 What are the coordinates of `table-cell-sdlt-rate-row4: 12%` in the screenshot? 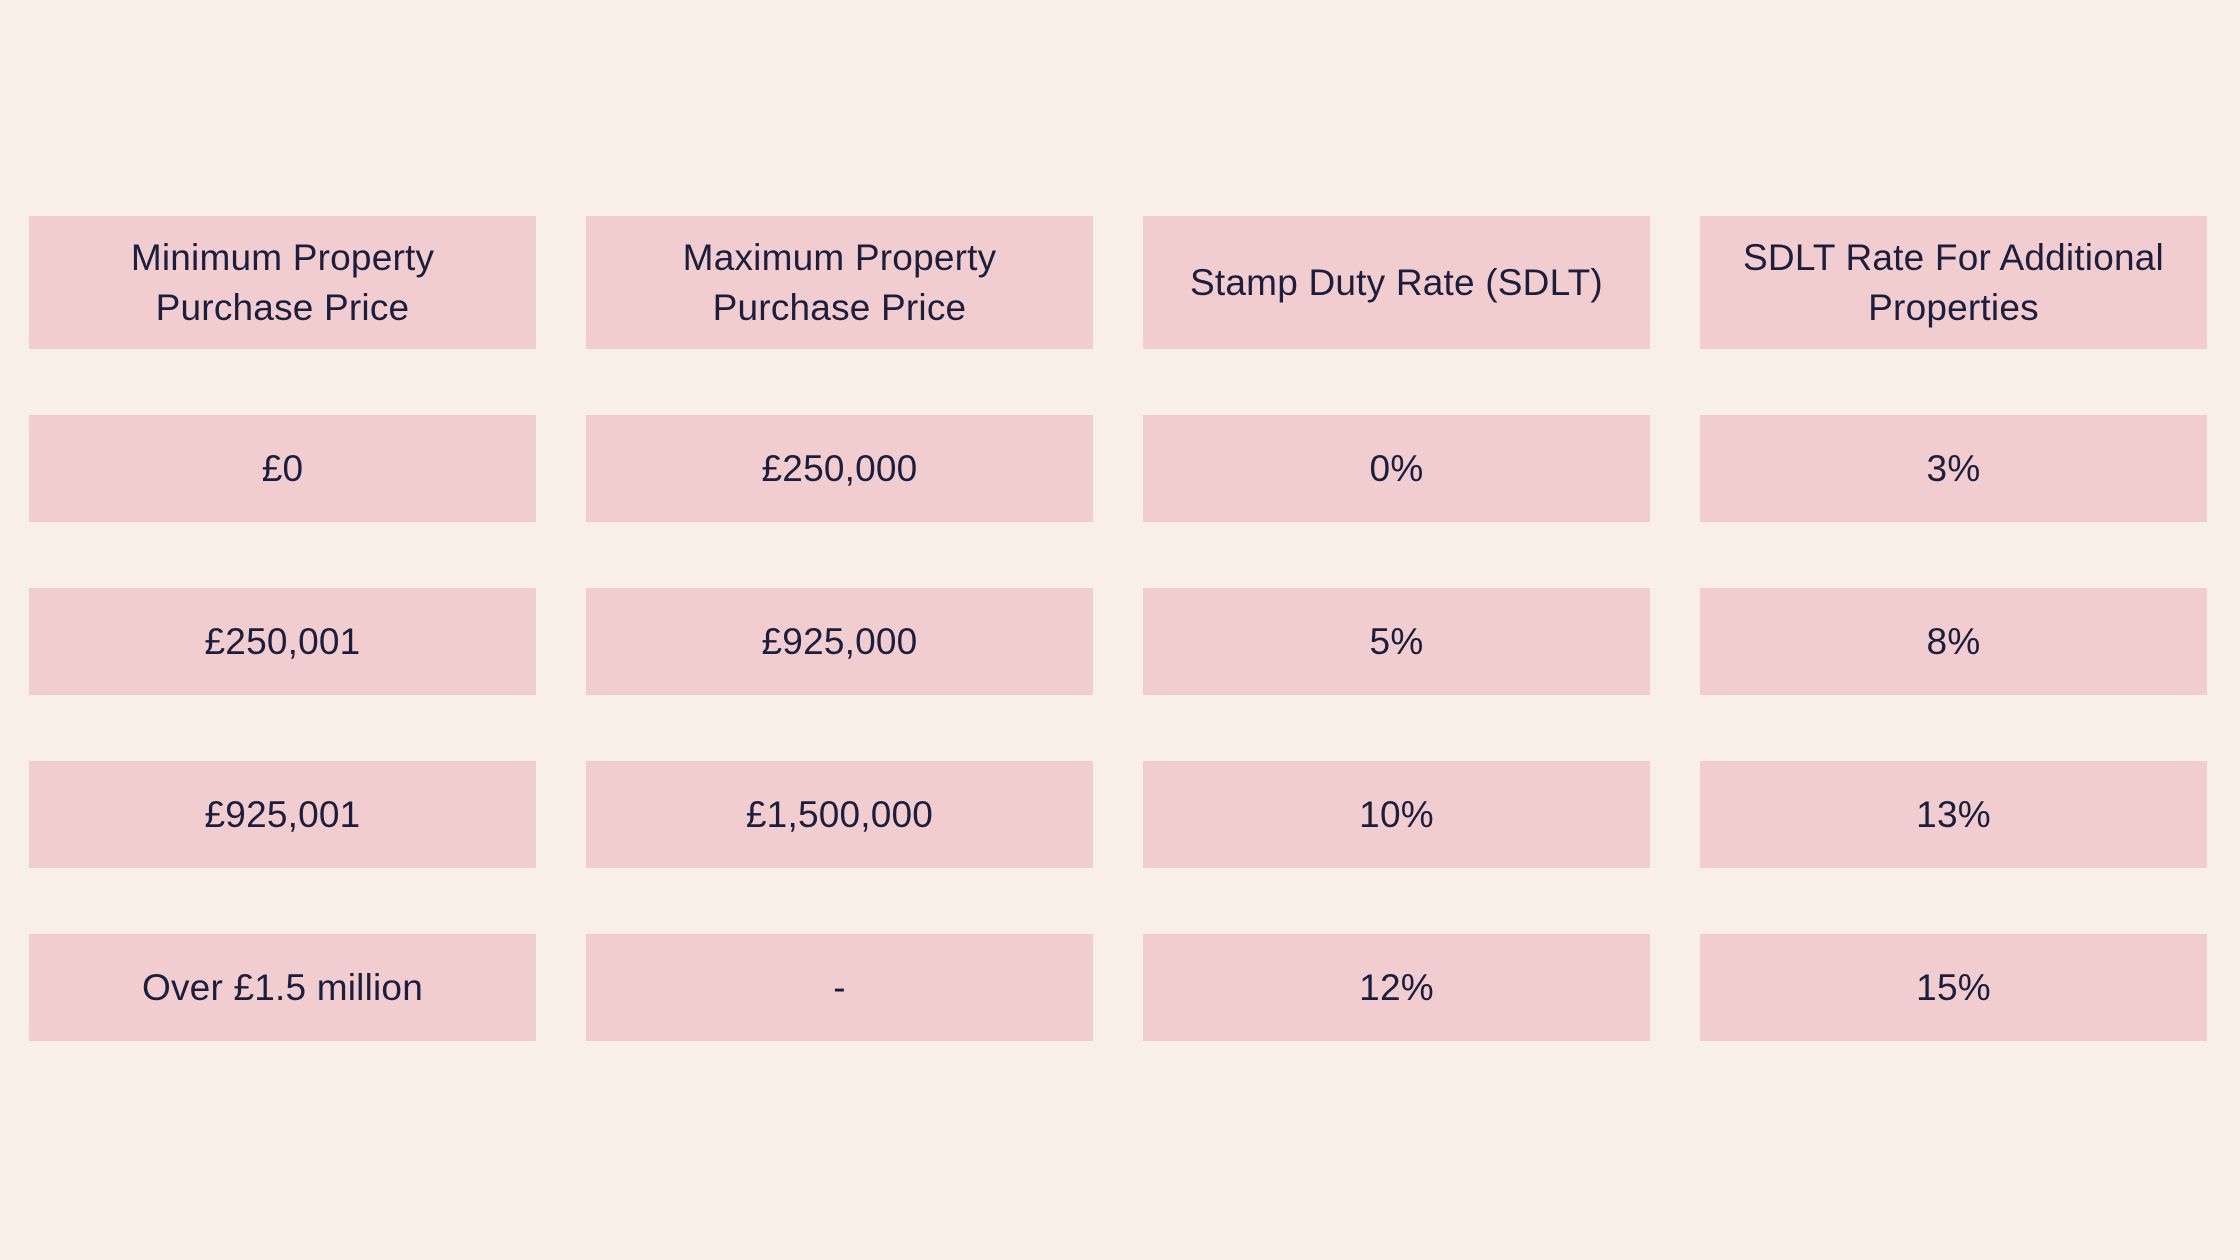 It's located at (1396, 987).